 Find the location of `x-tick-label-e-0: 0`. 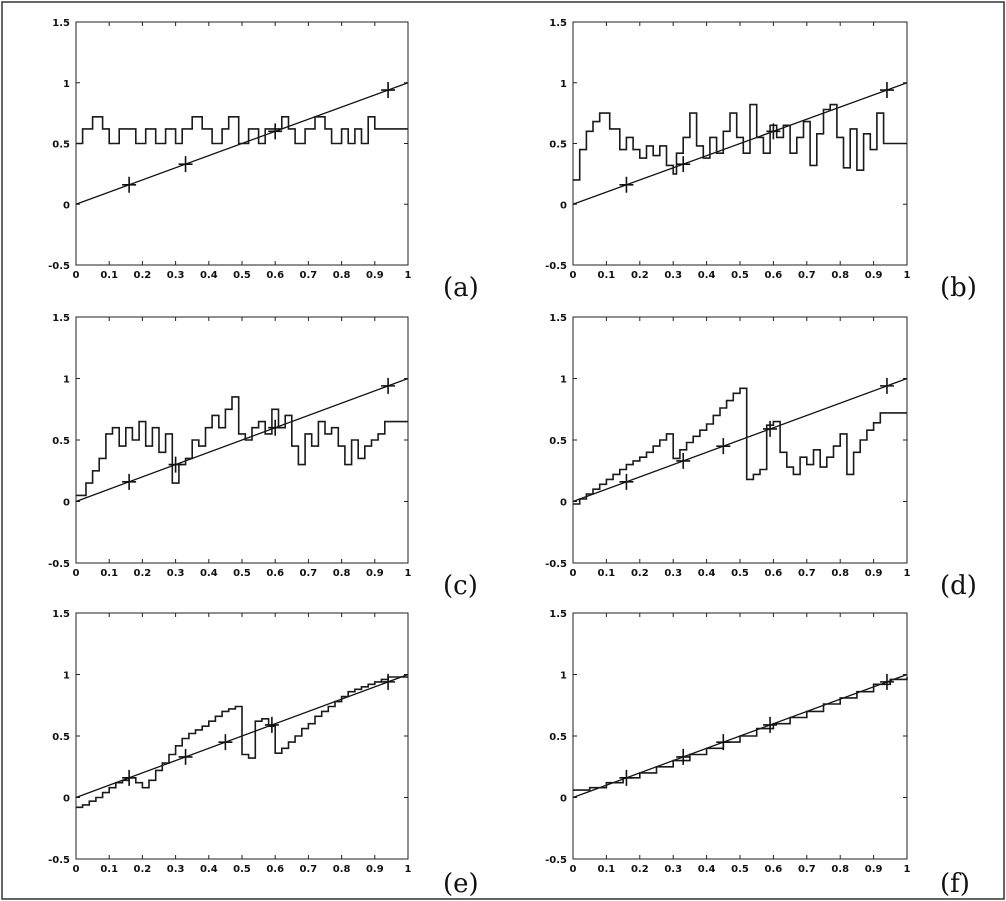

x-tick-label-e-0: 0 is located at coordinates (76, 869).